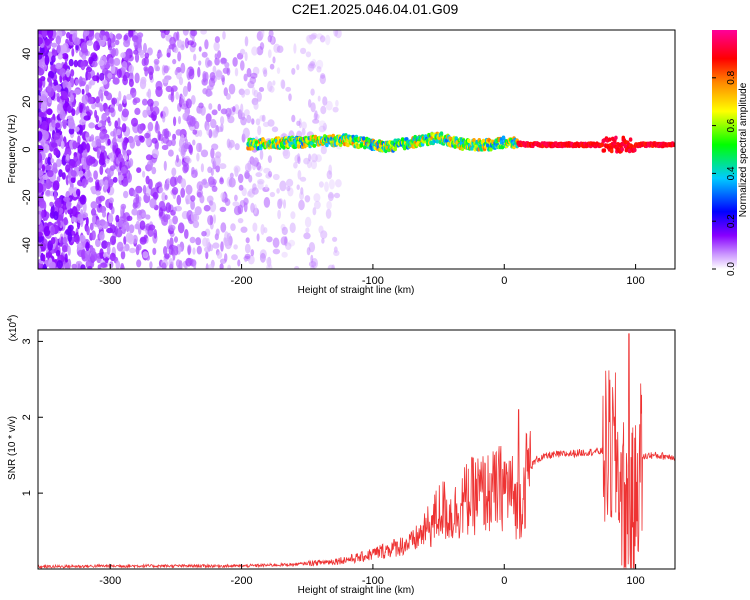 The width and height of the screenshot is (750, 600). I want to click on colorbar-tick-label: 0.4, so click(731, 173).